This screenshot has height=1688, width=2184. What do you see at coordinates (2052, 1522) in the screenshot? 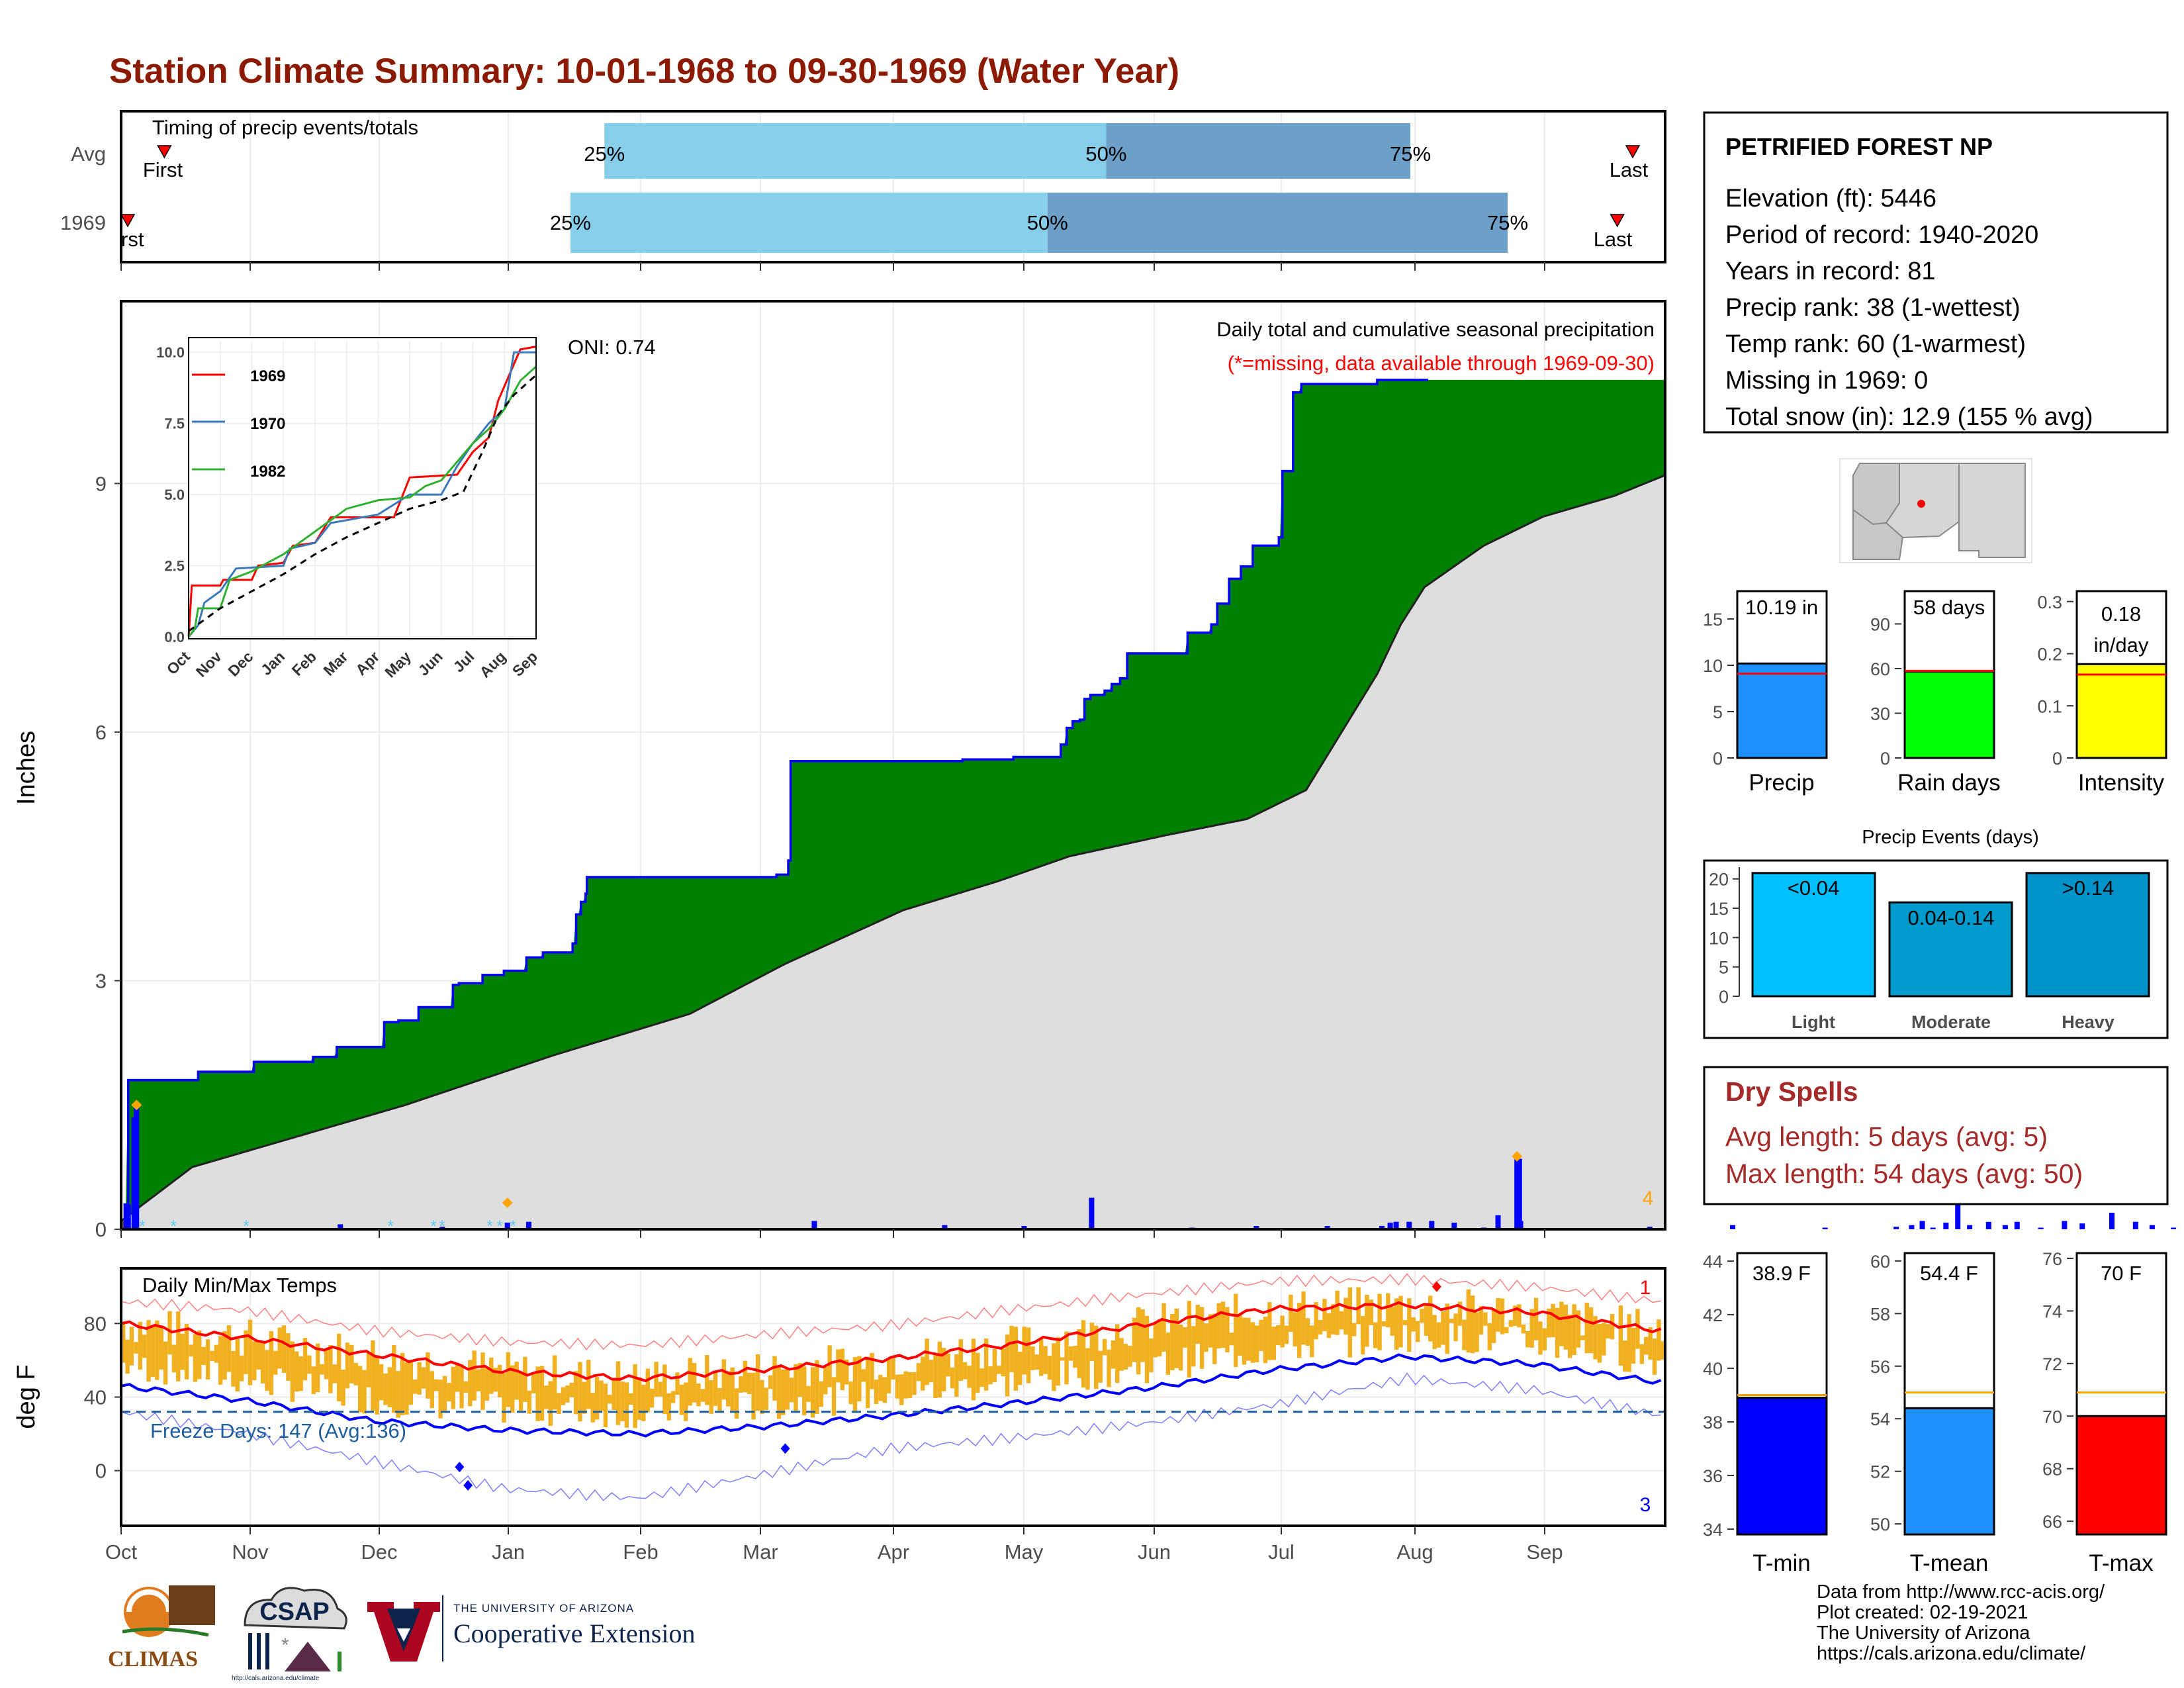
I see `y-tick-label: 66` at bounding box center [2052, 1522].